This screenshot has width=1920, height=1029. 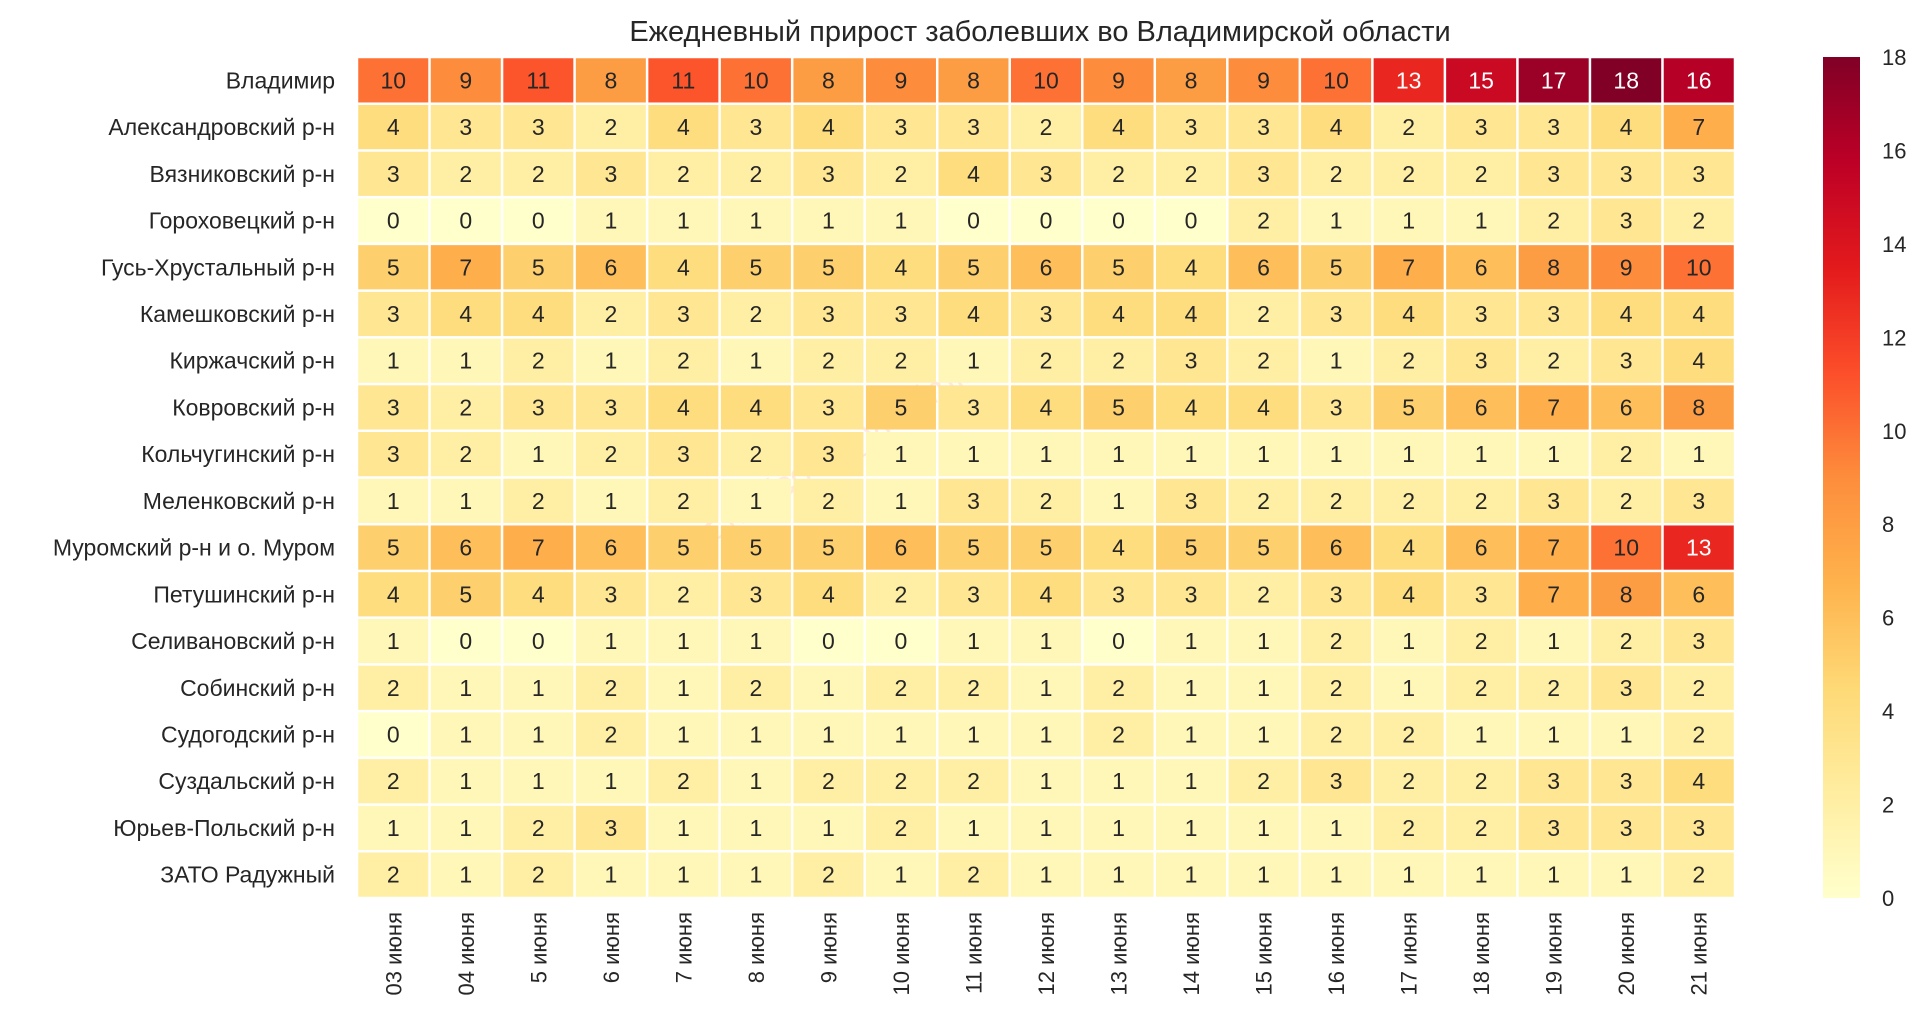 What do you see at coordinates (242, 174) in the screenshot?
I see `row-label: Вязниковский р-н` at bounding box center [242, 174].